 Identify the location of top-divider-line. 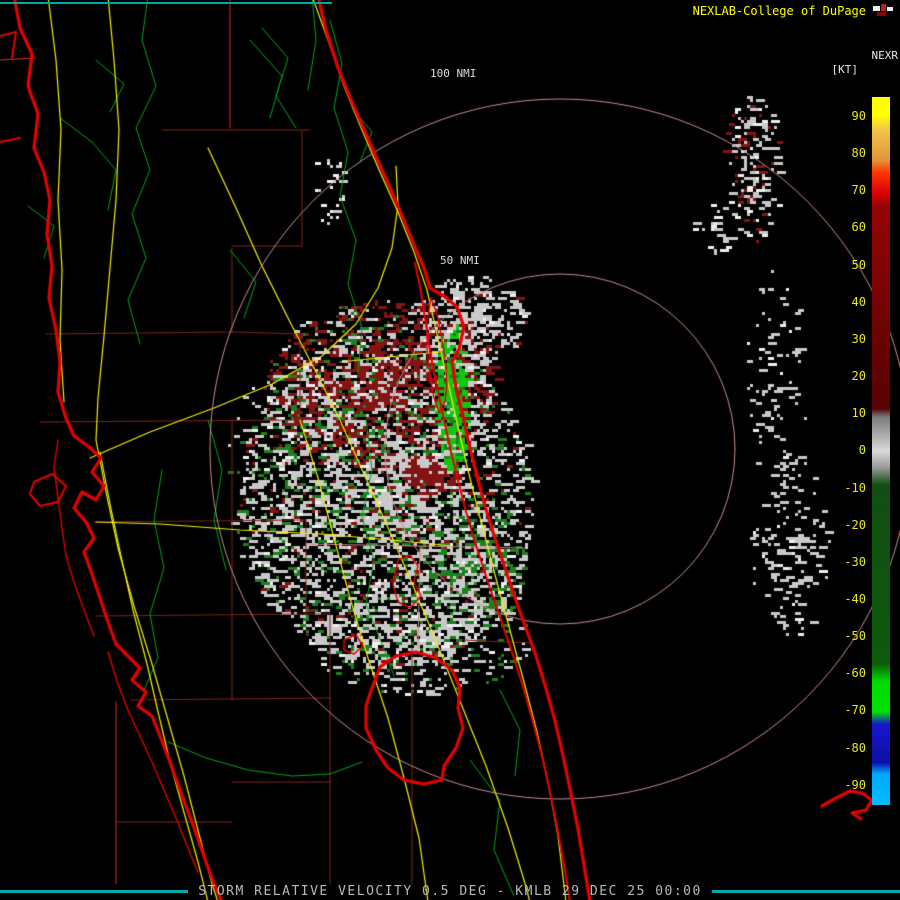
(166, 3).